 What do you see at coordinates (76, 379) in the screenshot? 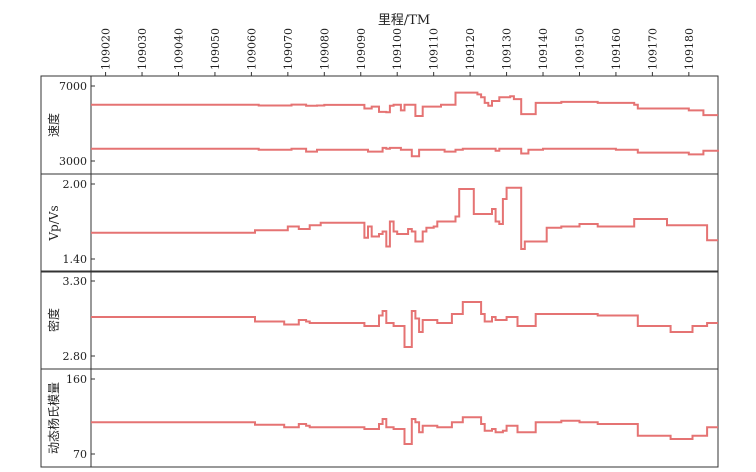
I see `y-tick-label: 160` at bounding box center [76, 379].